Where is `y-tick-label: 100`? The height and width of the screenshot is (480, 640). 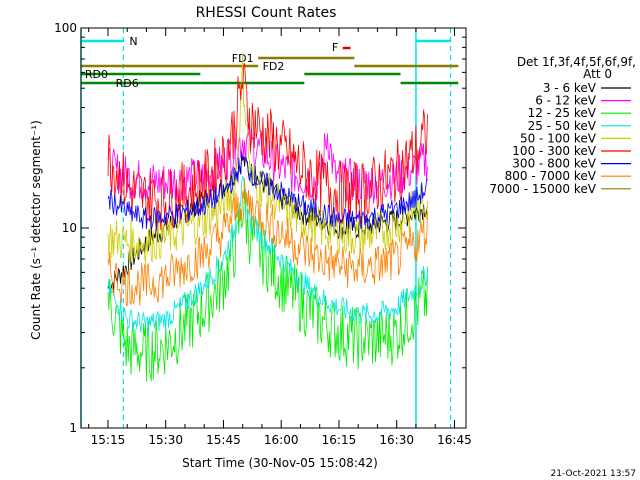
y-tick-label: 100 is located at coordinates (65, 28).